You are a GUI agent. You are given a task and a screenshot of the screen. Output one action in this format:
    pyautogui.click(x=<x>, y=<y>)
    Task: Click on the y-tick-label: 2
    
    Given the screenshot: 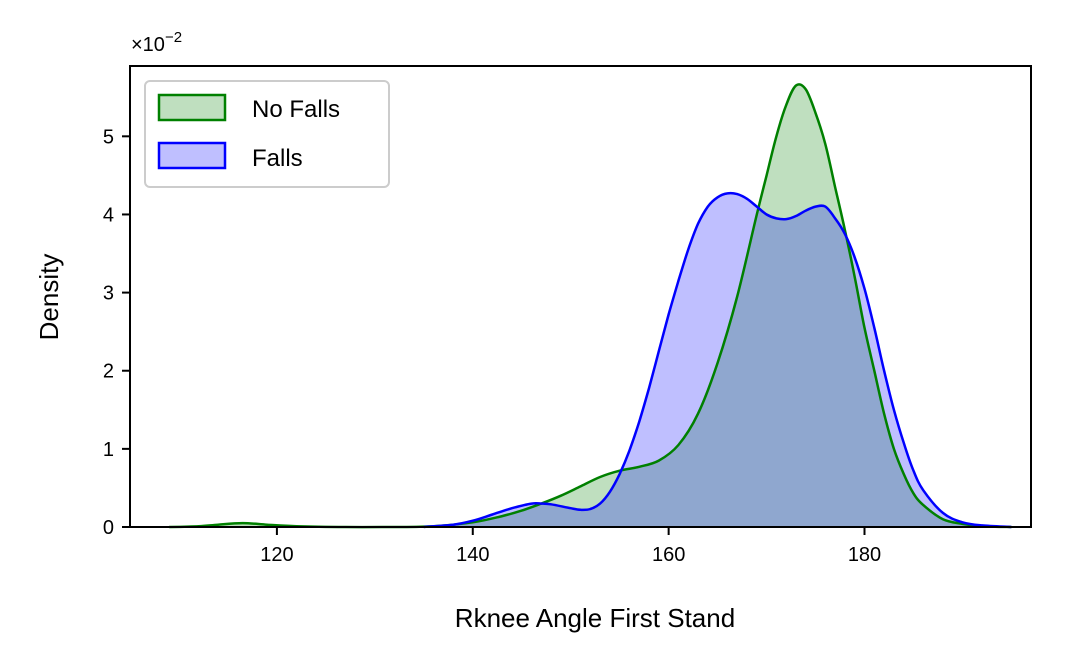 What is the action you would take?
    pyautogui.click(x=108, y=372)
    